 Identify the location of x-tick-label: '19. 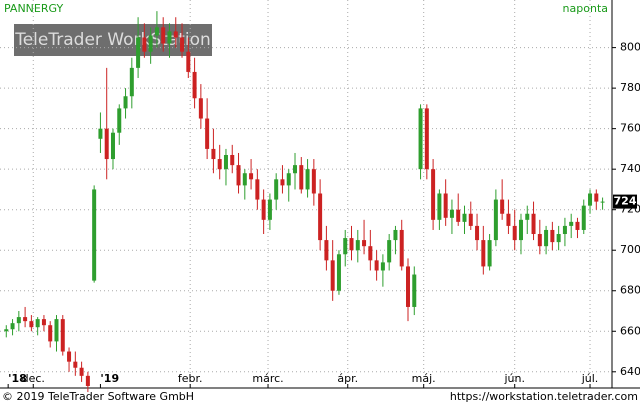
(109, 378).